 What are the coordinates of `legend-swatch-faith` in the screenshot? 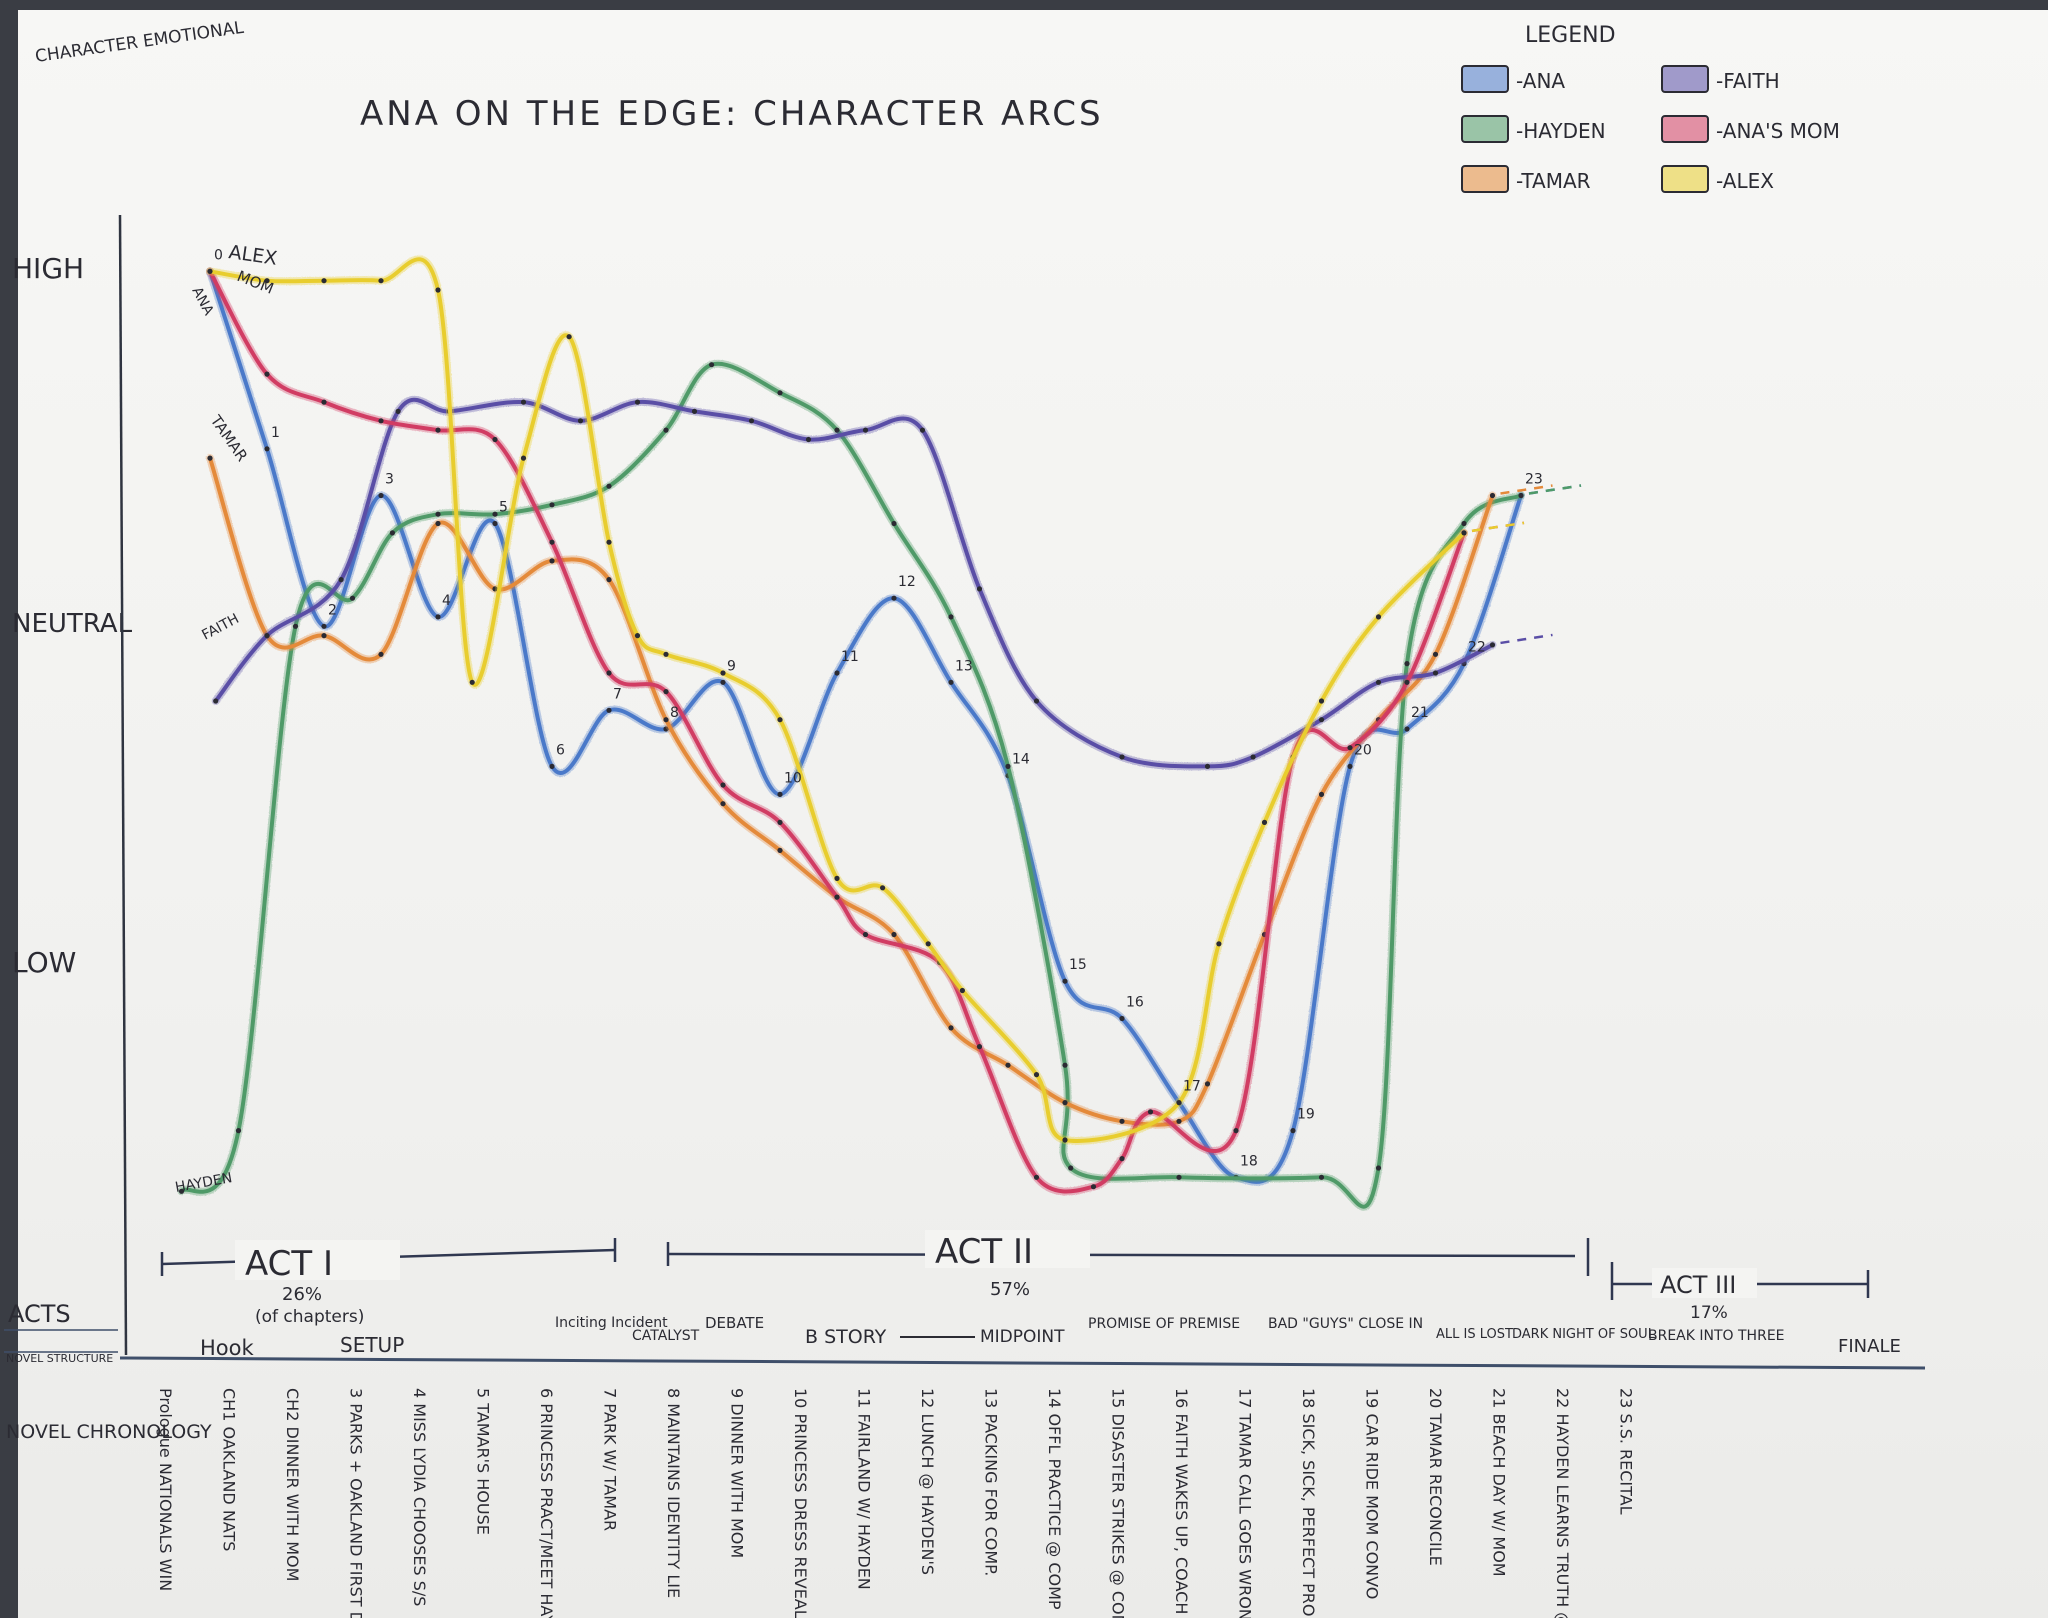 It's located at (1685, 79).